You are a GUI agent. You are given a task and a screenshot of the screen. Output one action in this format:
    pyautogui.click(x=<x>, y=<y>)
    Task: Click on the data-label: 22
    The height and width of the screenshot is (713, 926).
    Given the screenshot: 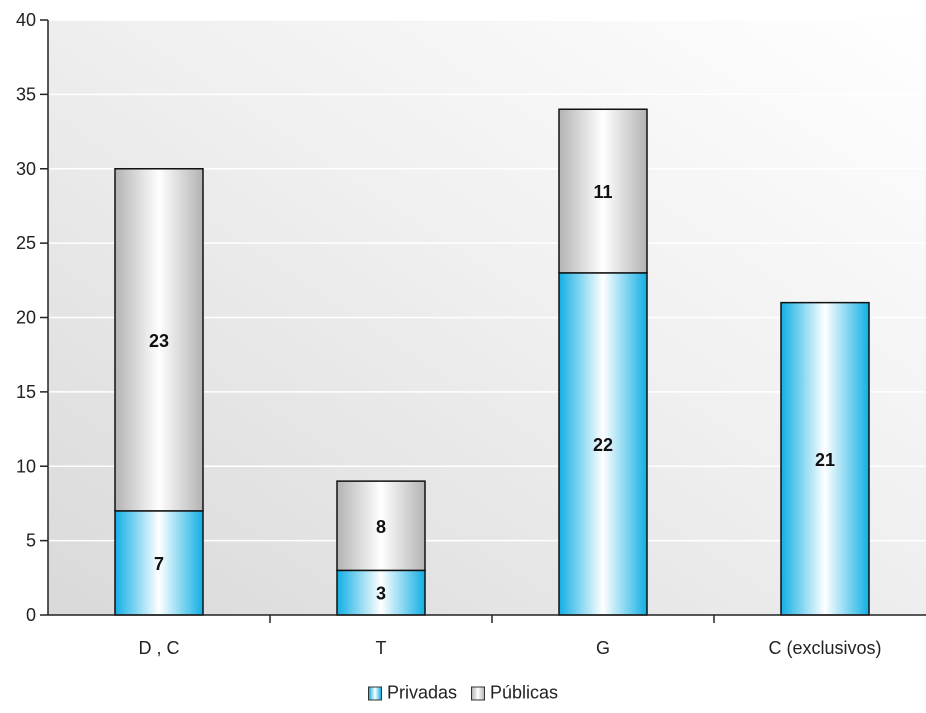 What is the action you would take?
    pyautogui.click(x=603, y=445)
    